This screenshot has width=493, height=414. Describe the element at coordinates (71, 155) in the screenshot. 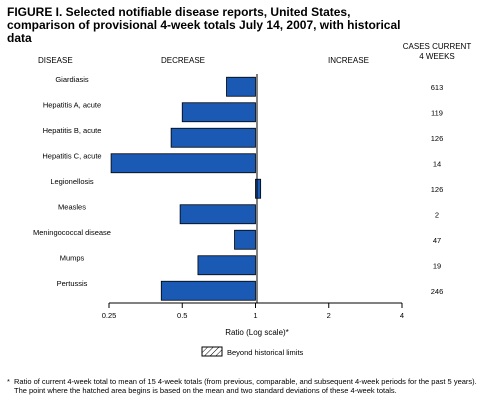

I see `disease-label-hepatitis-c-acute: Hepatitis C, acute` at that location.